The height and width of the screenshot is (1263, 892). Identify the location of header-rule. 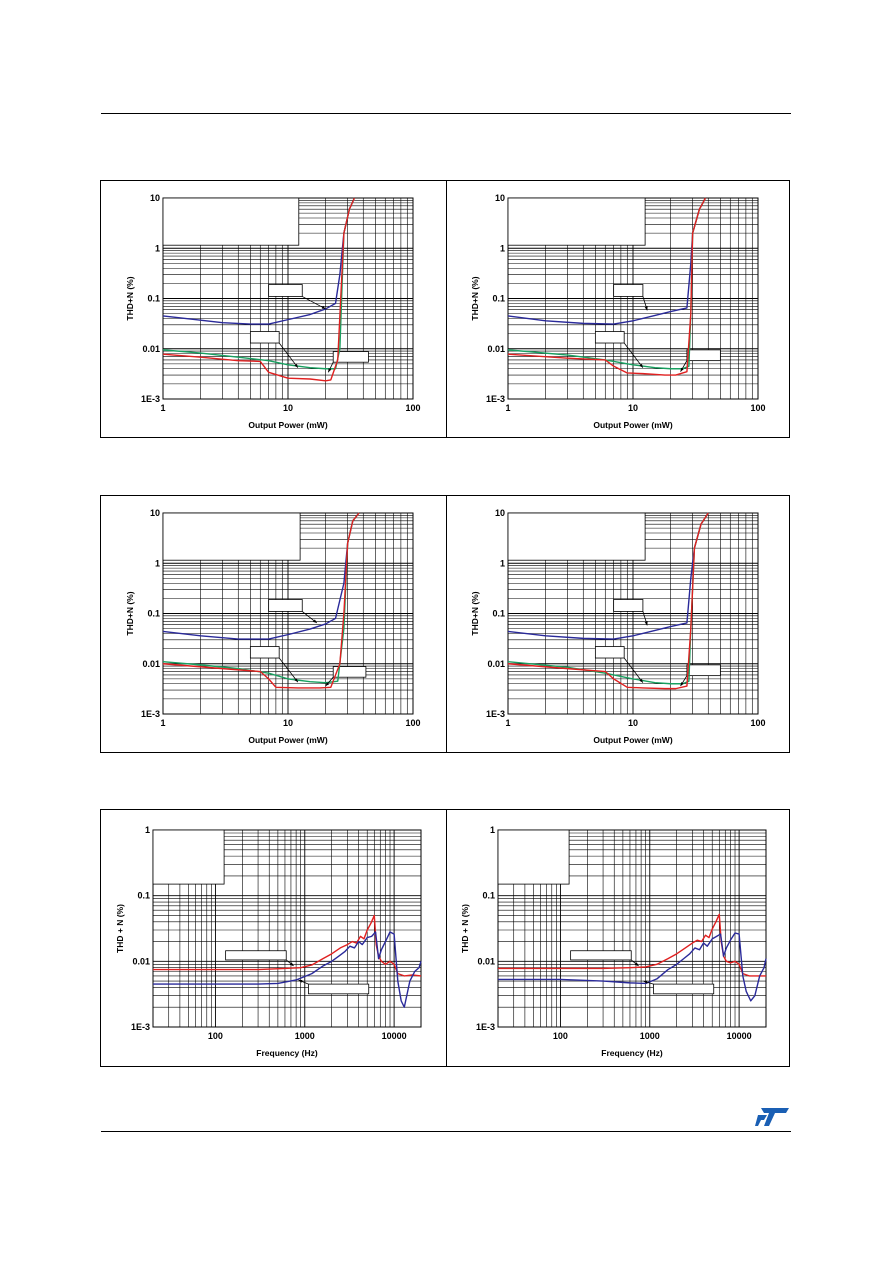
(446, 113).